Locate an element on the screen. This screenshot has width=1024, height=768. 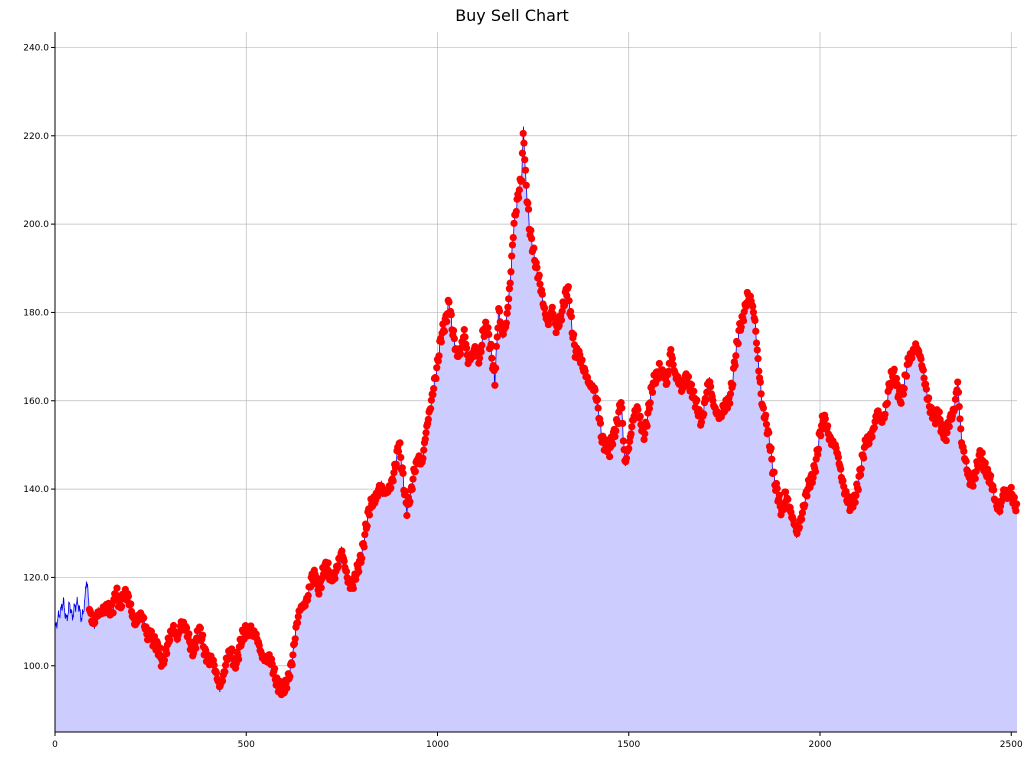
y-tick-label: 100.0 is located at coordinates (36, 667).